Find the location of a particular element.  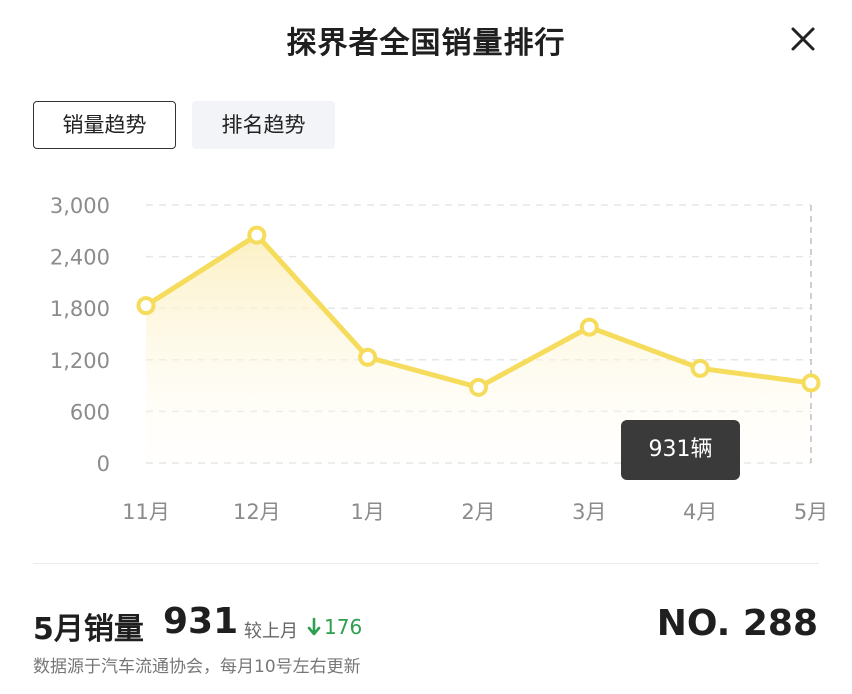

y-tick-label: 1,800 is located at coordinates (80, 309).